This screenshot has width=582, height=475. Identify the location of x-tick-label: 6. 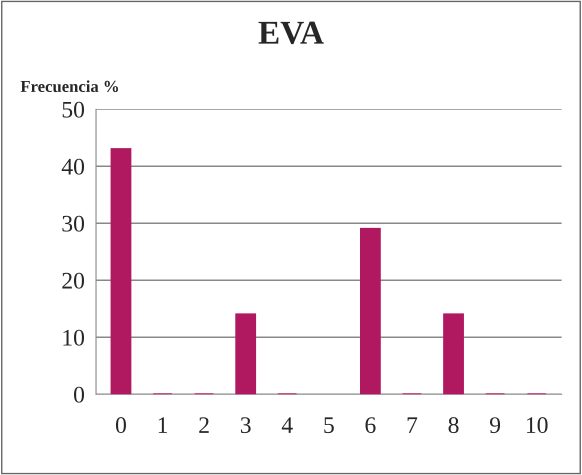
(371, 425).